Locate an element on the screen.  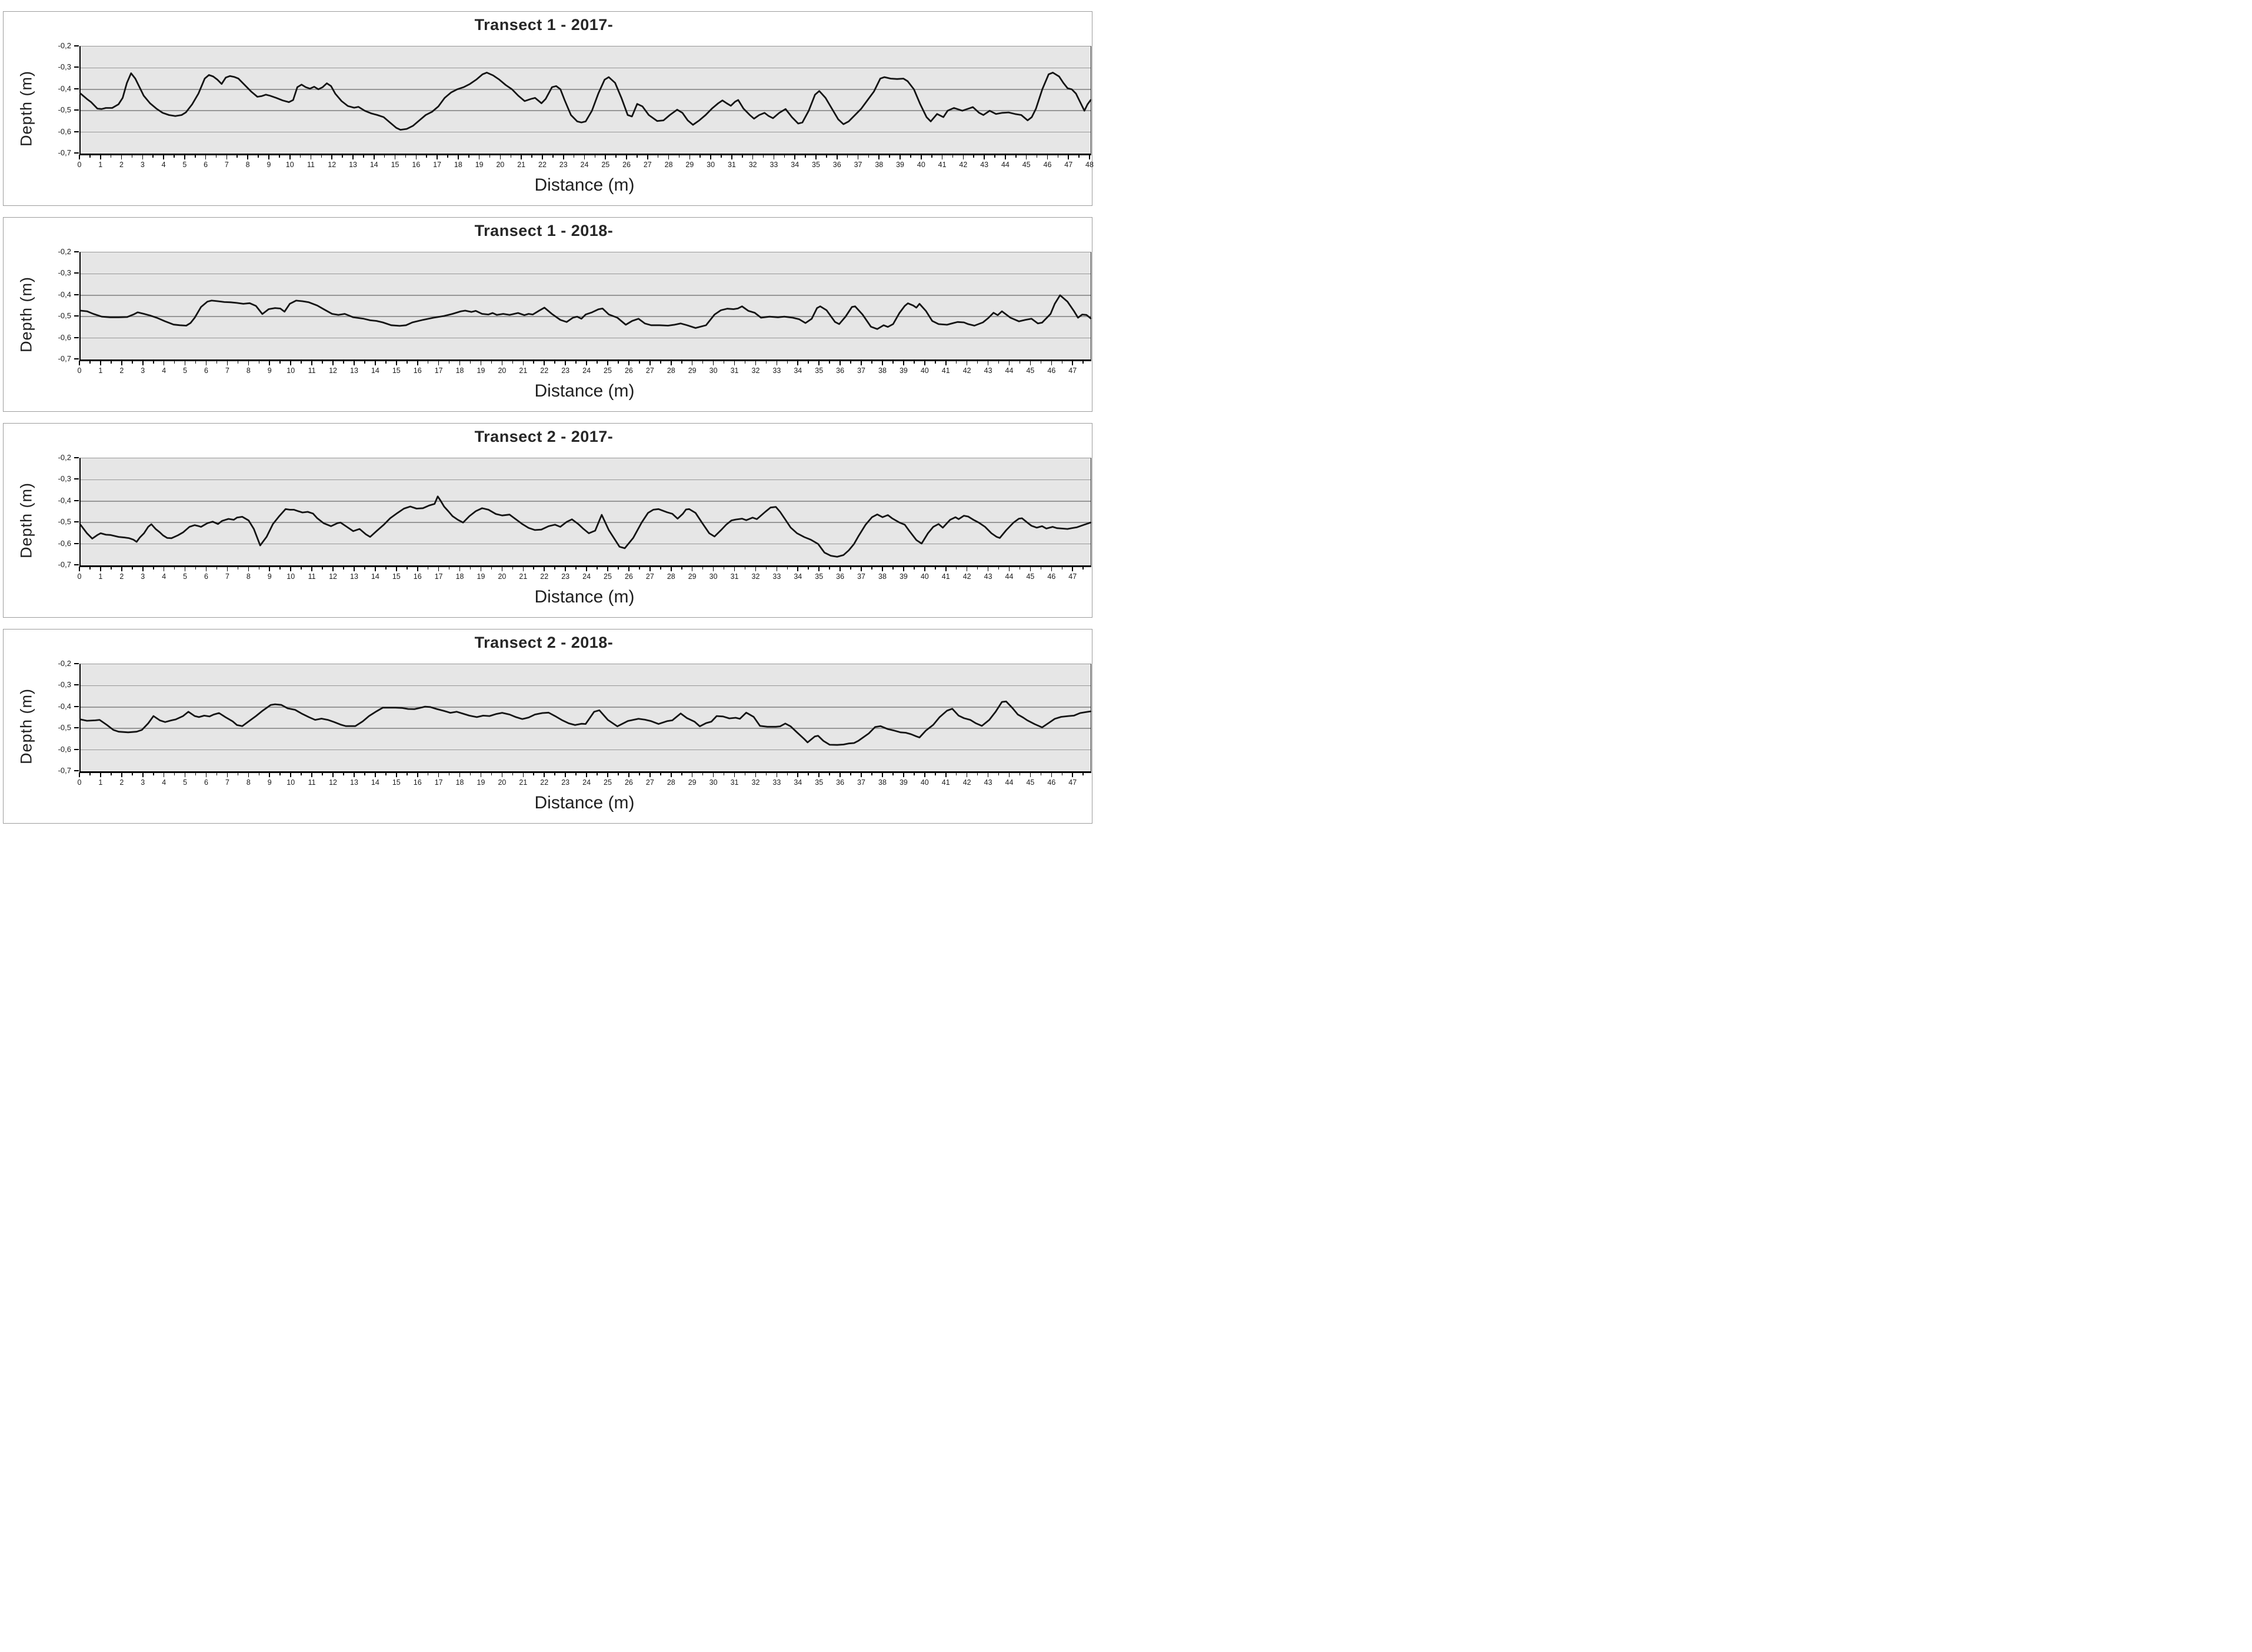
x-tick-label: 38 is located at coordinates (882, 371).